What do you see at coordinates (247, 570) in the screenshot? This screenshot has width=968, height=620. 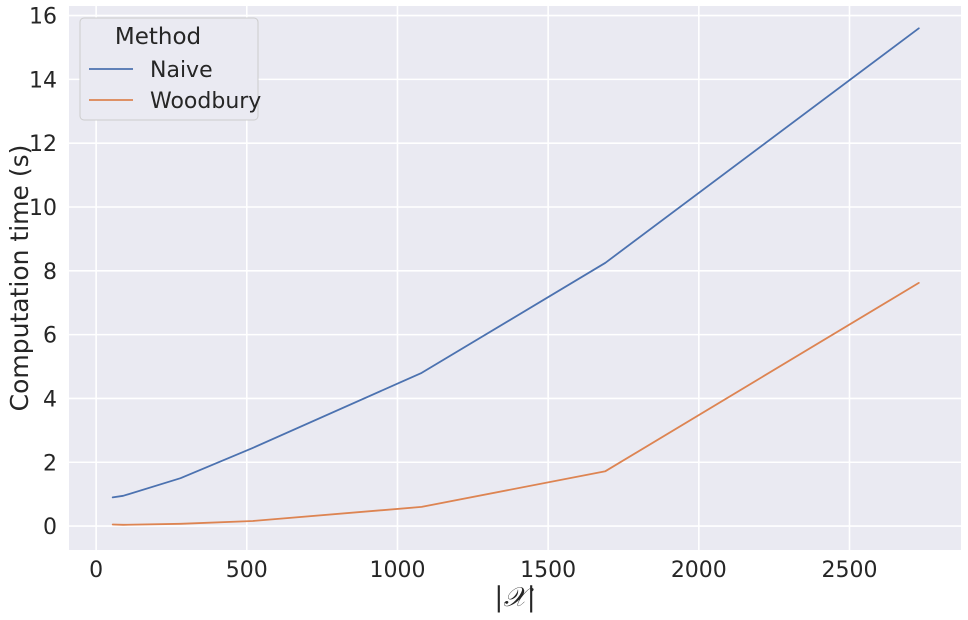 I see `x-tick-label: 500` at bounding box center [247, 570].